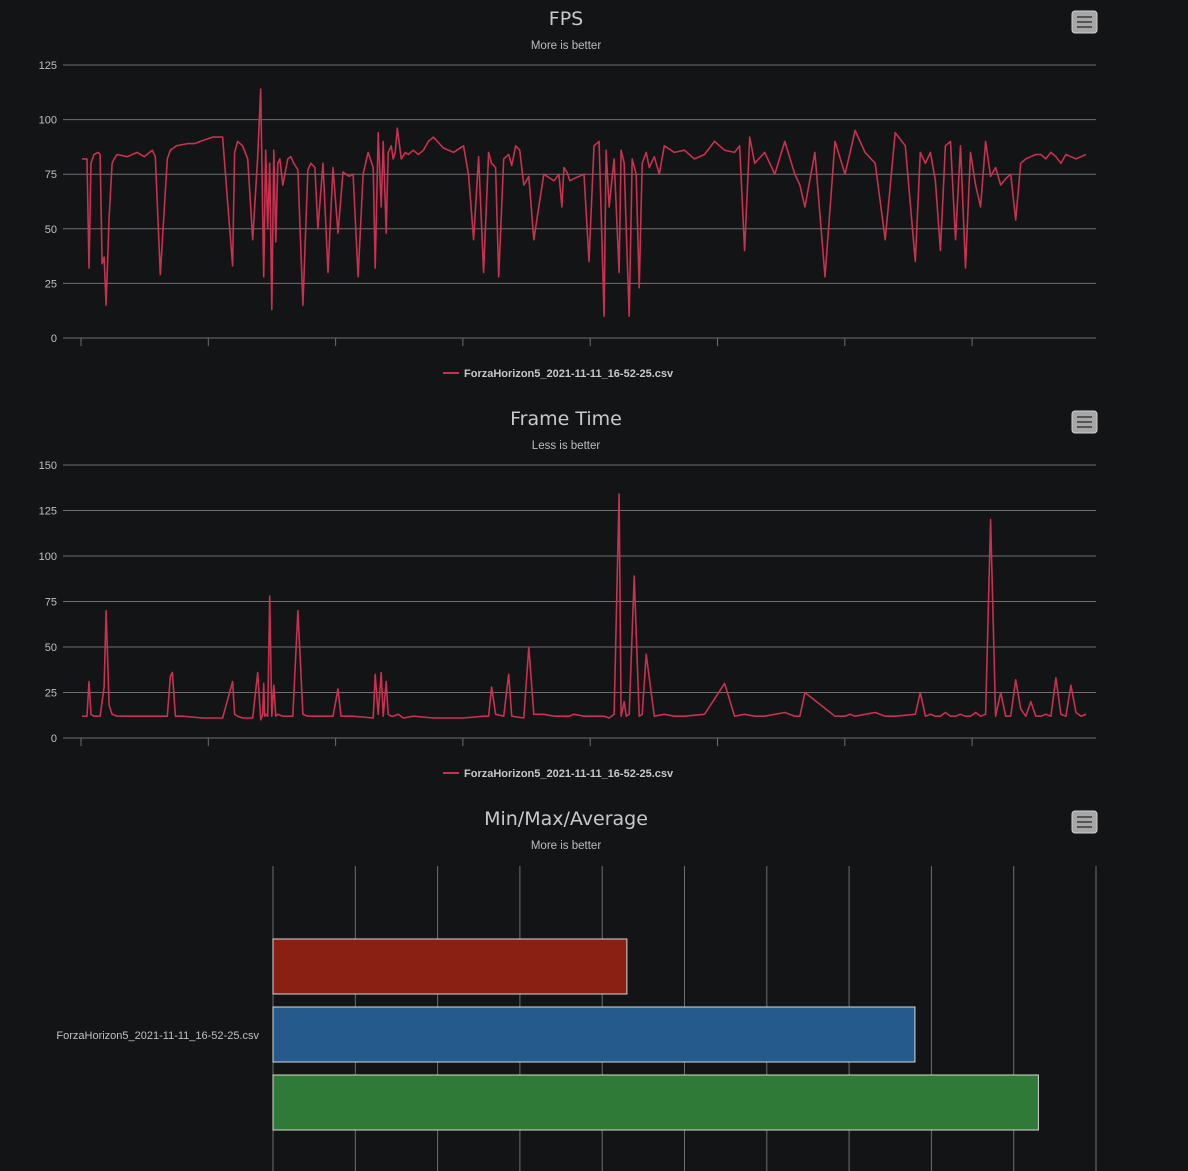  I want to click on frame-time-y-tick-label: 0, so click(54, 739).